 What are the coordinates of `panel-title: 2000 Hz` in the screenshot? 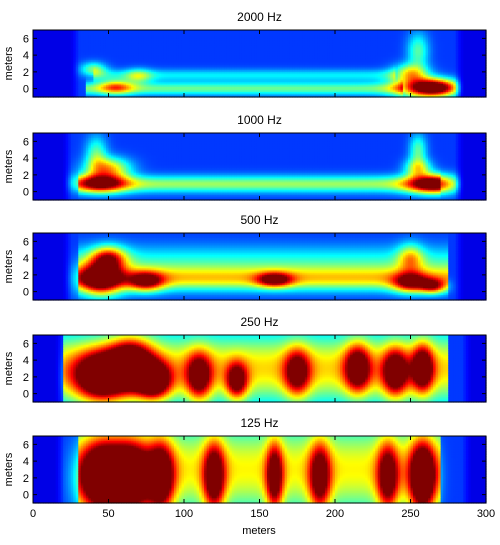 It's located at (259, 17).